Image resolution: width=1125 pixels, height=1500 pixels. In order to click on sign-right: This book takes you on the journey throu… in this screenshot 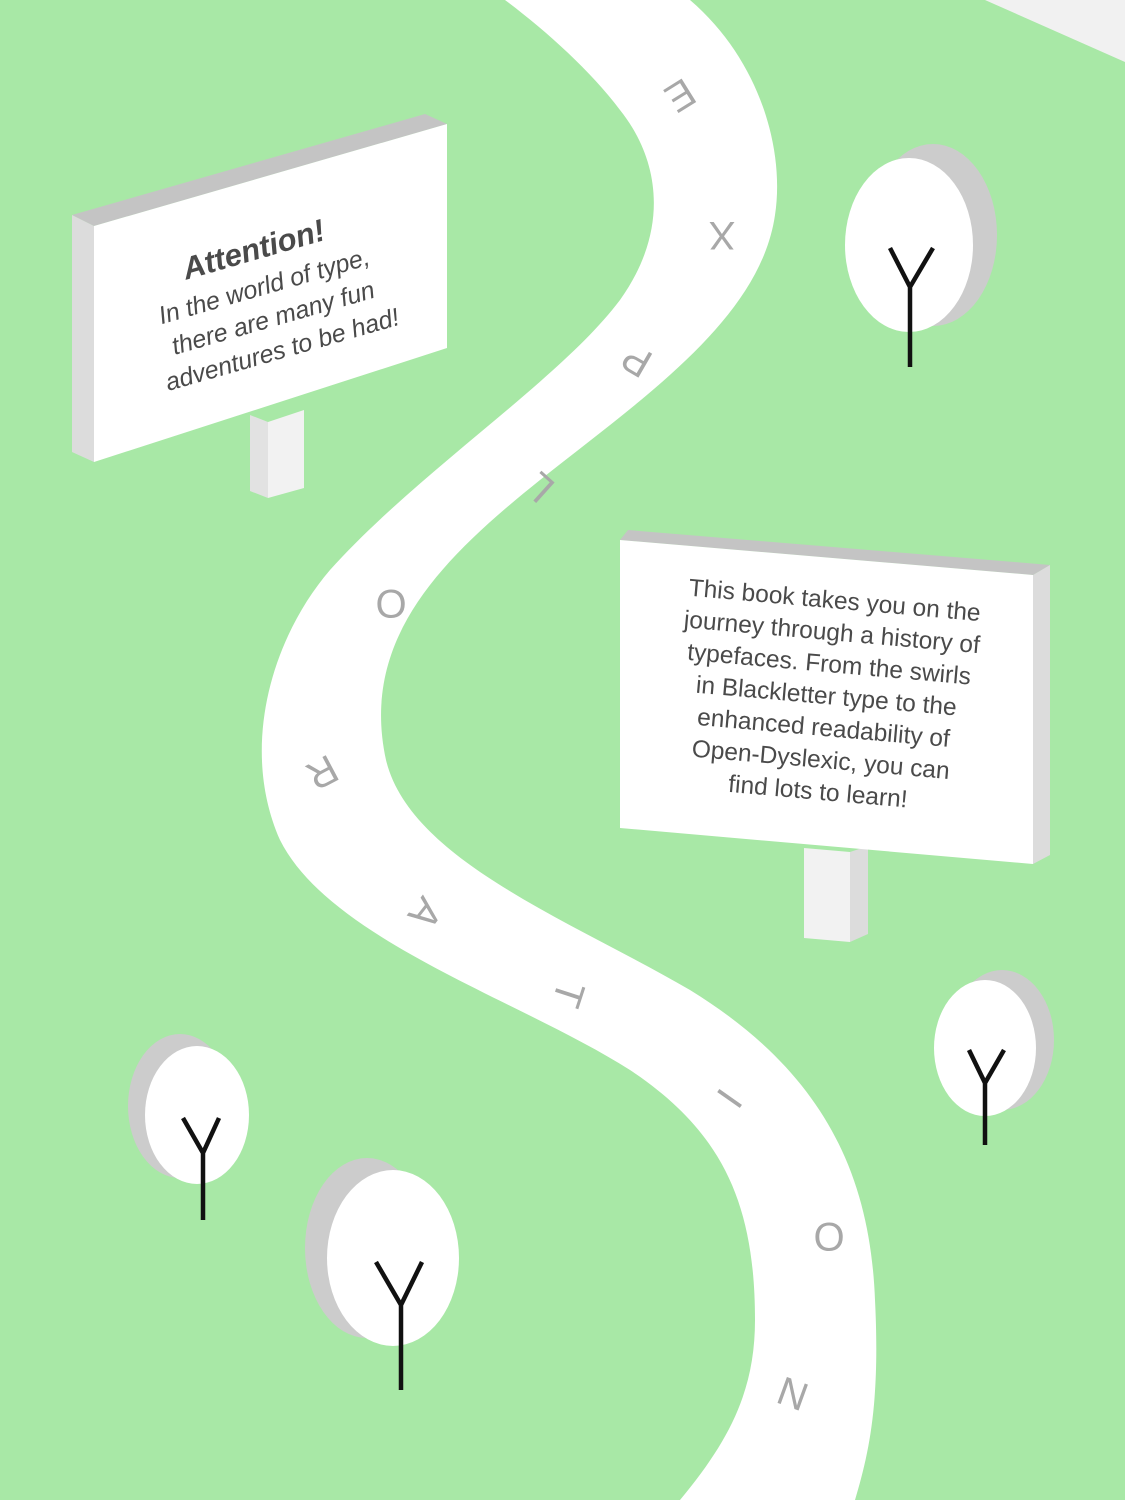, I will do `click(835, 736)`.